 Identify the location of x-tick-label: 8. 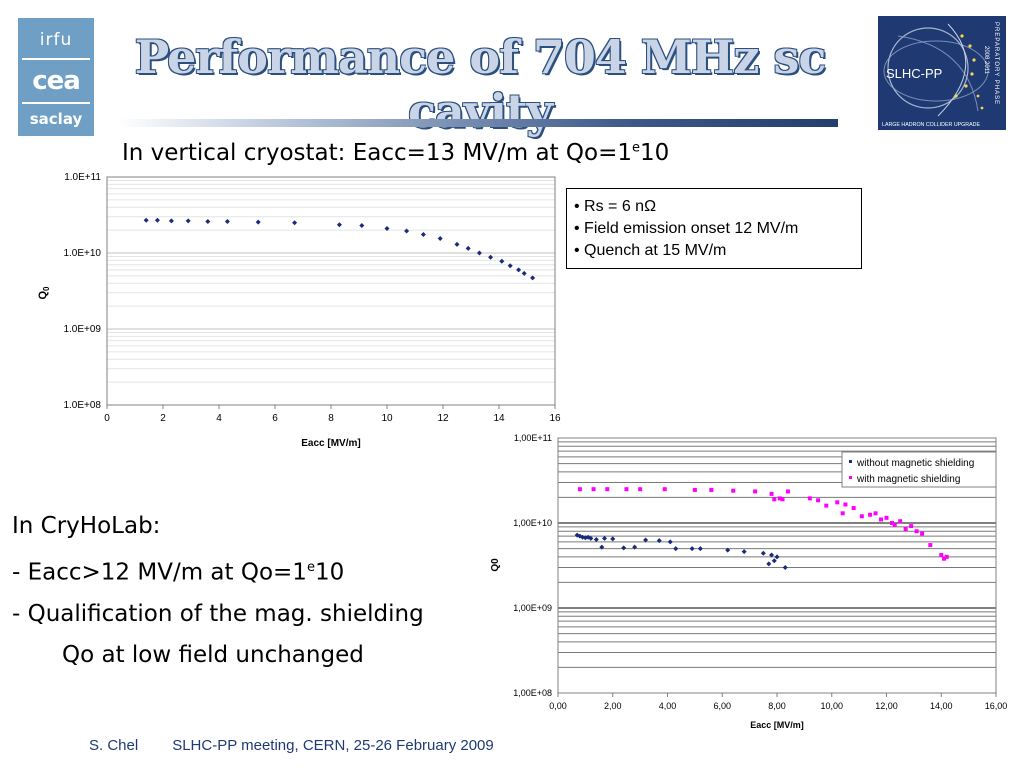
(331, 418).